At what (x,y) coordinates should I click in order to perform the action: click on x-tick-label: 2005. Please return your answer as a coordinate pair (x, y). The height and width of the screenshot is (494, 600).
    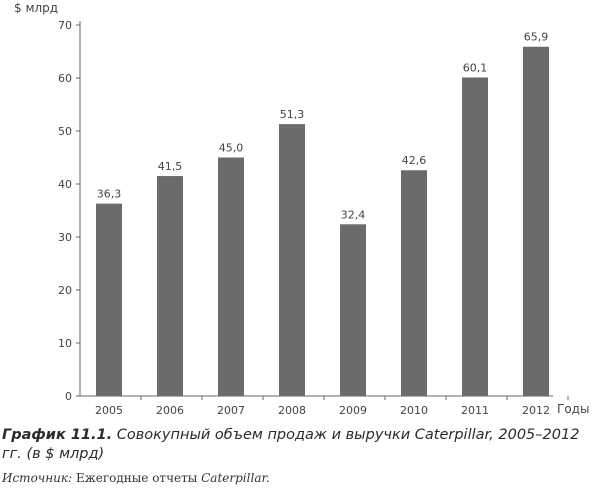
    Looking at the image, I should click on (109, 410).